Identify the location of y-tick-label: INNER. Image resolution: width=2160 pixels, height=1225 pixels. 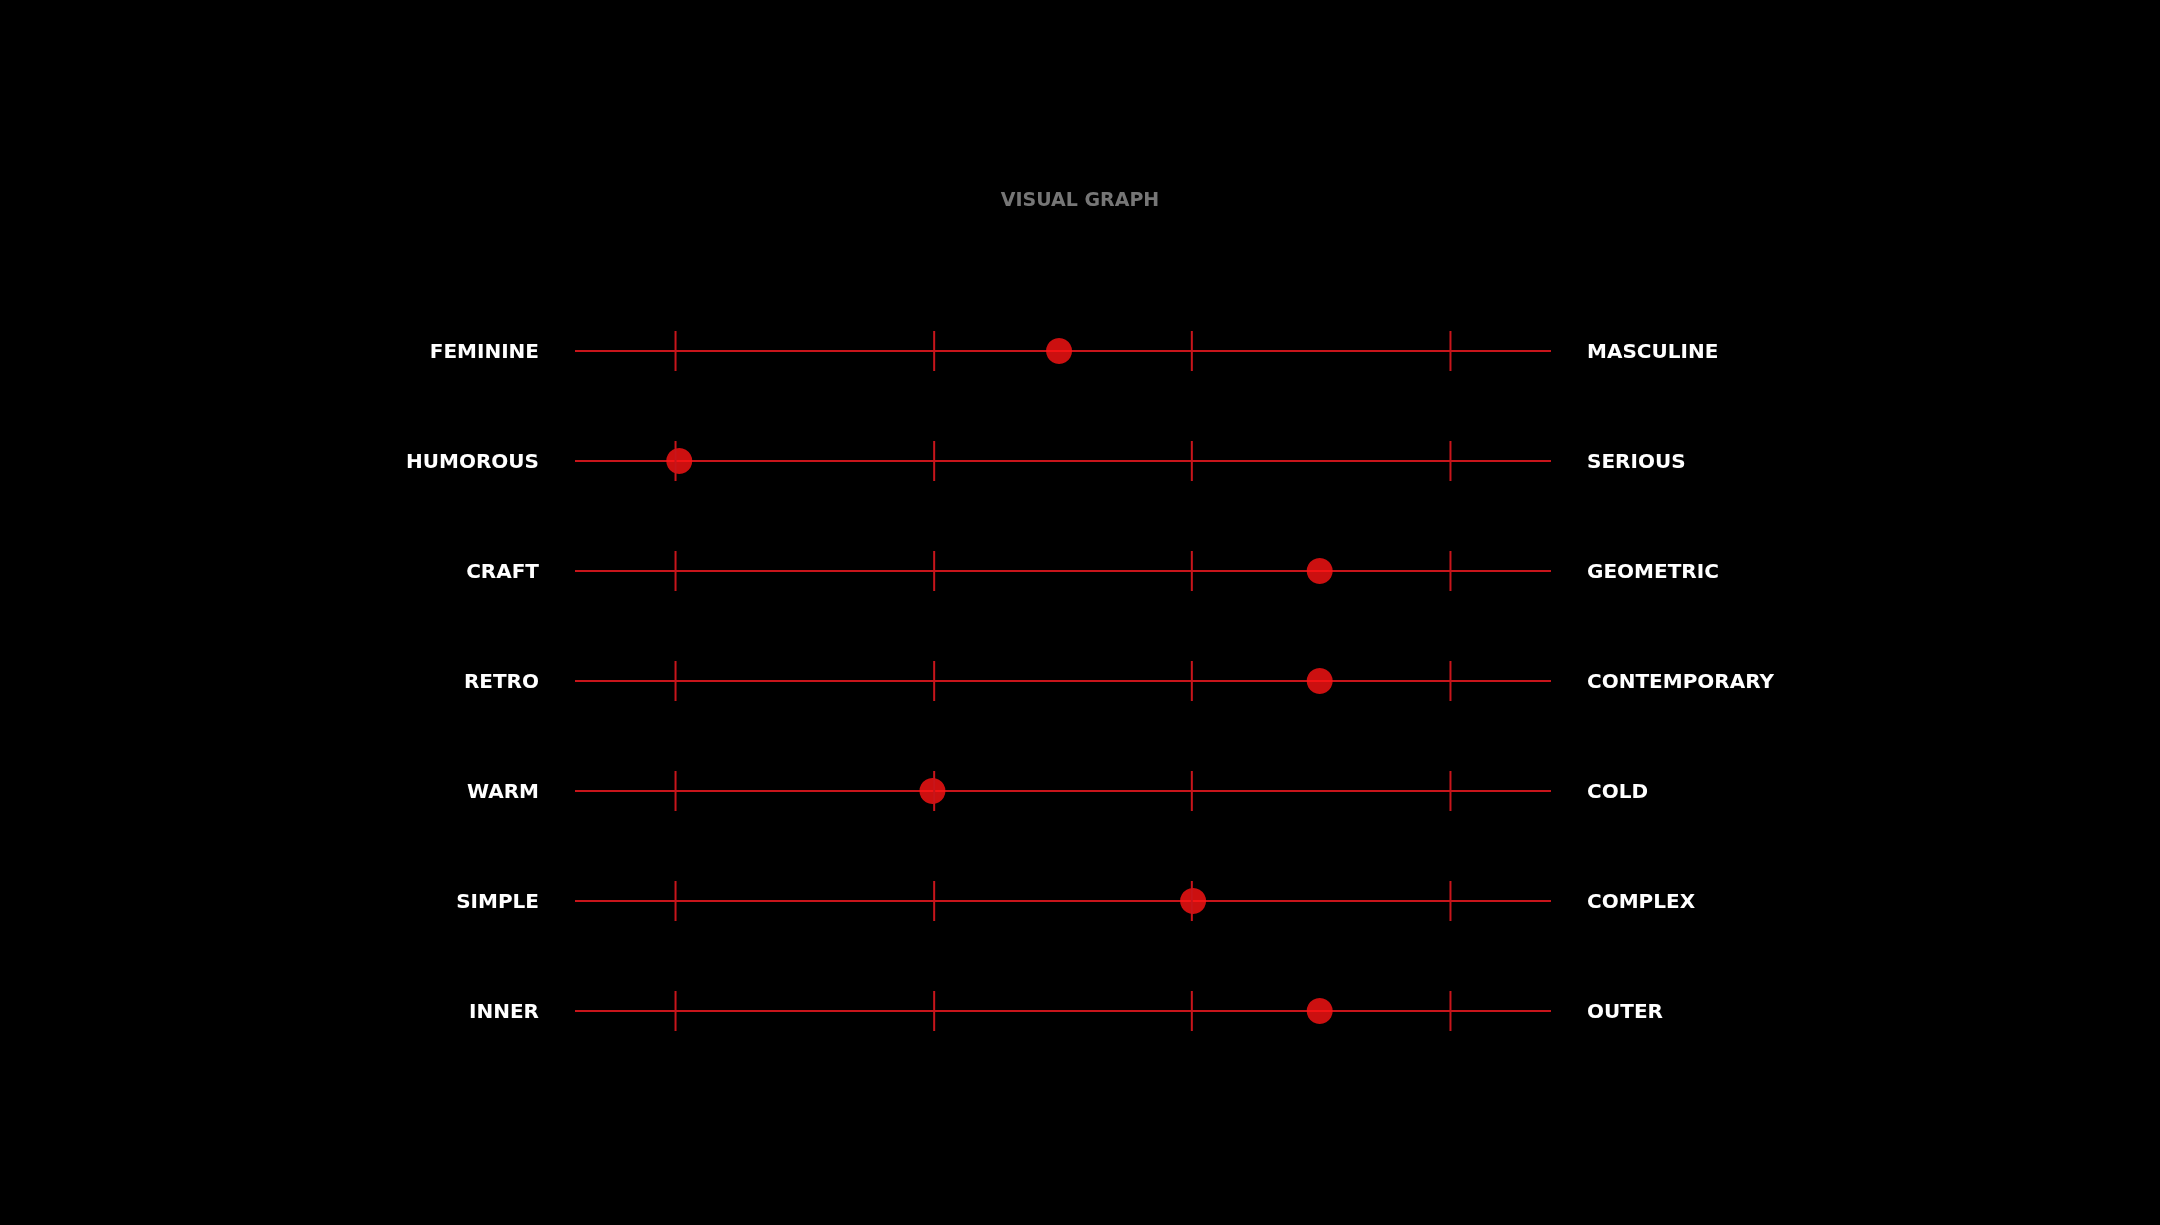
(504, 1011).